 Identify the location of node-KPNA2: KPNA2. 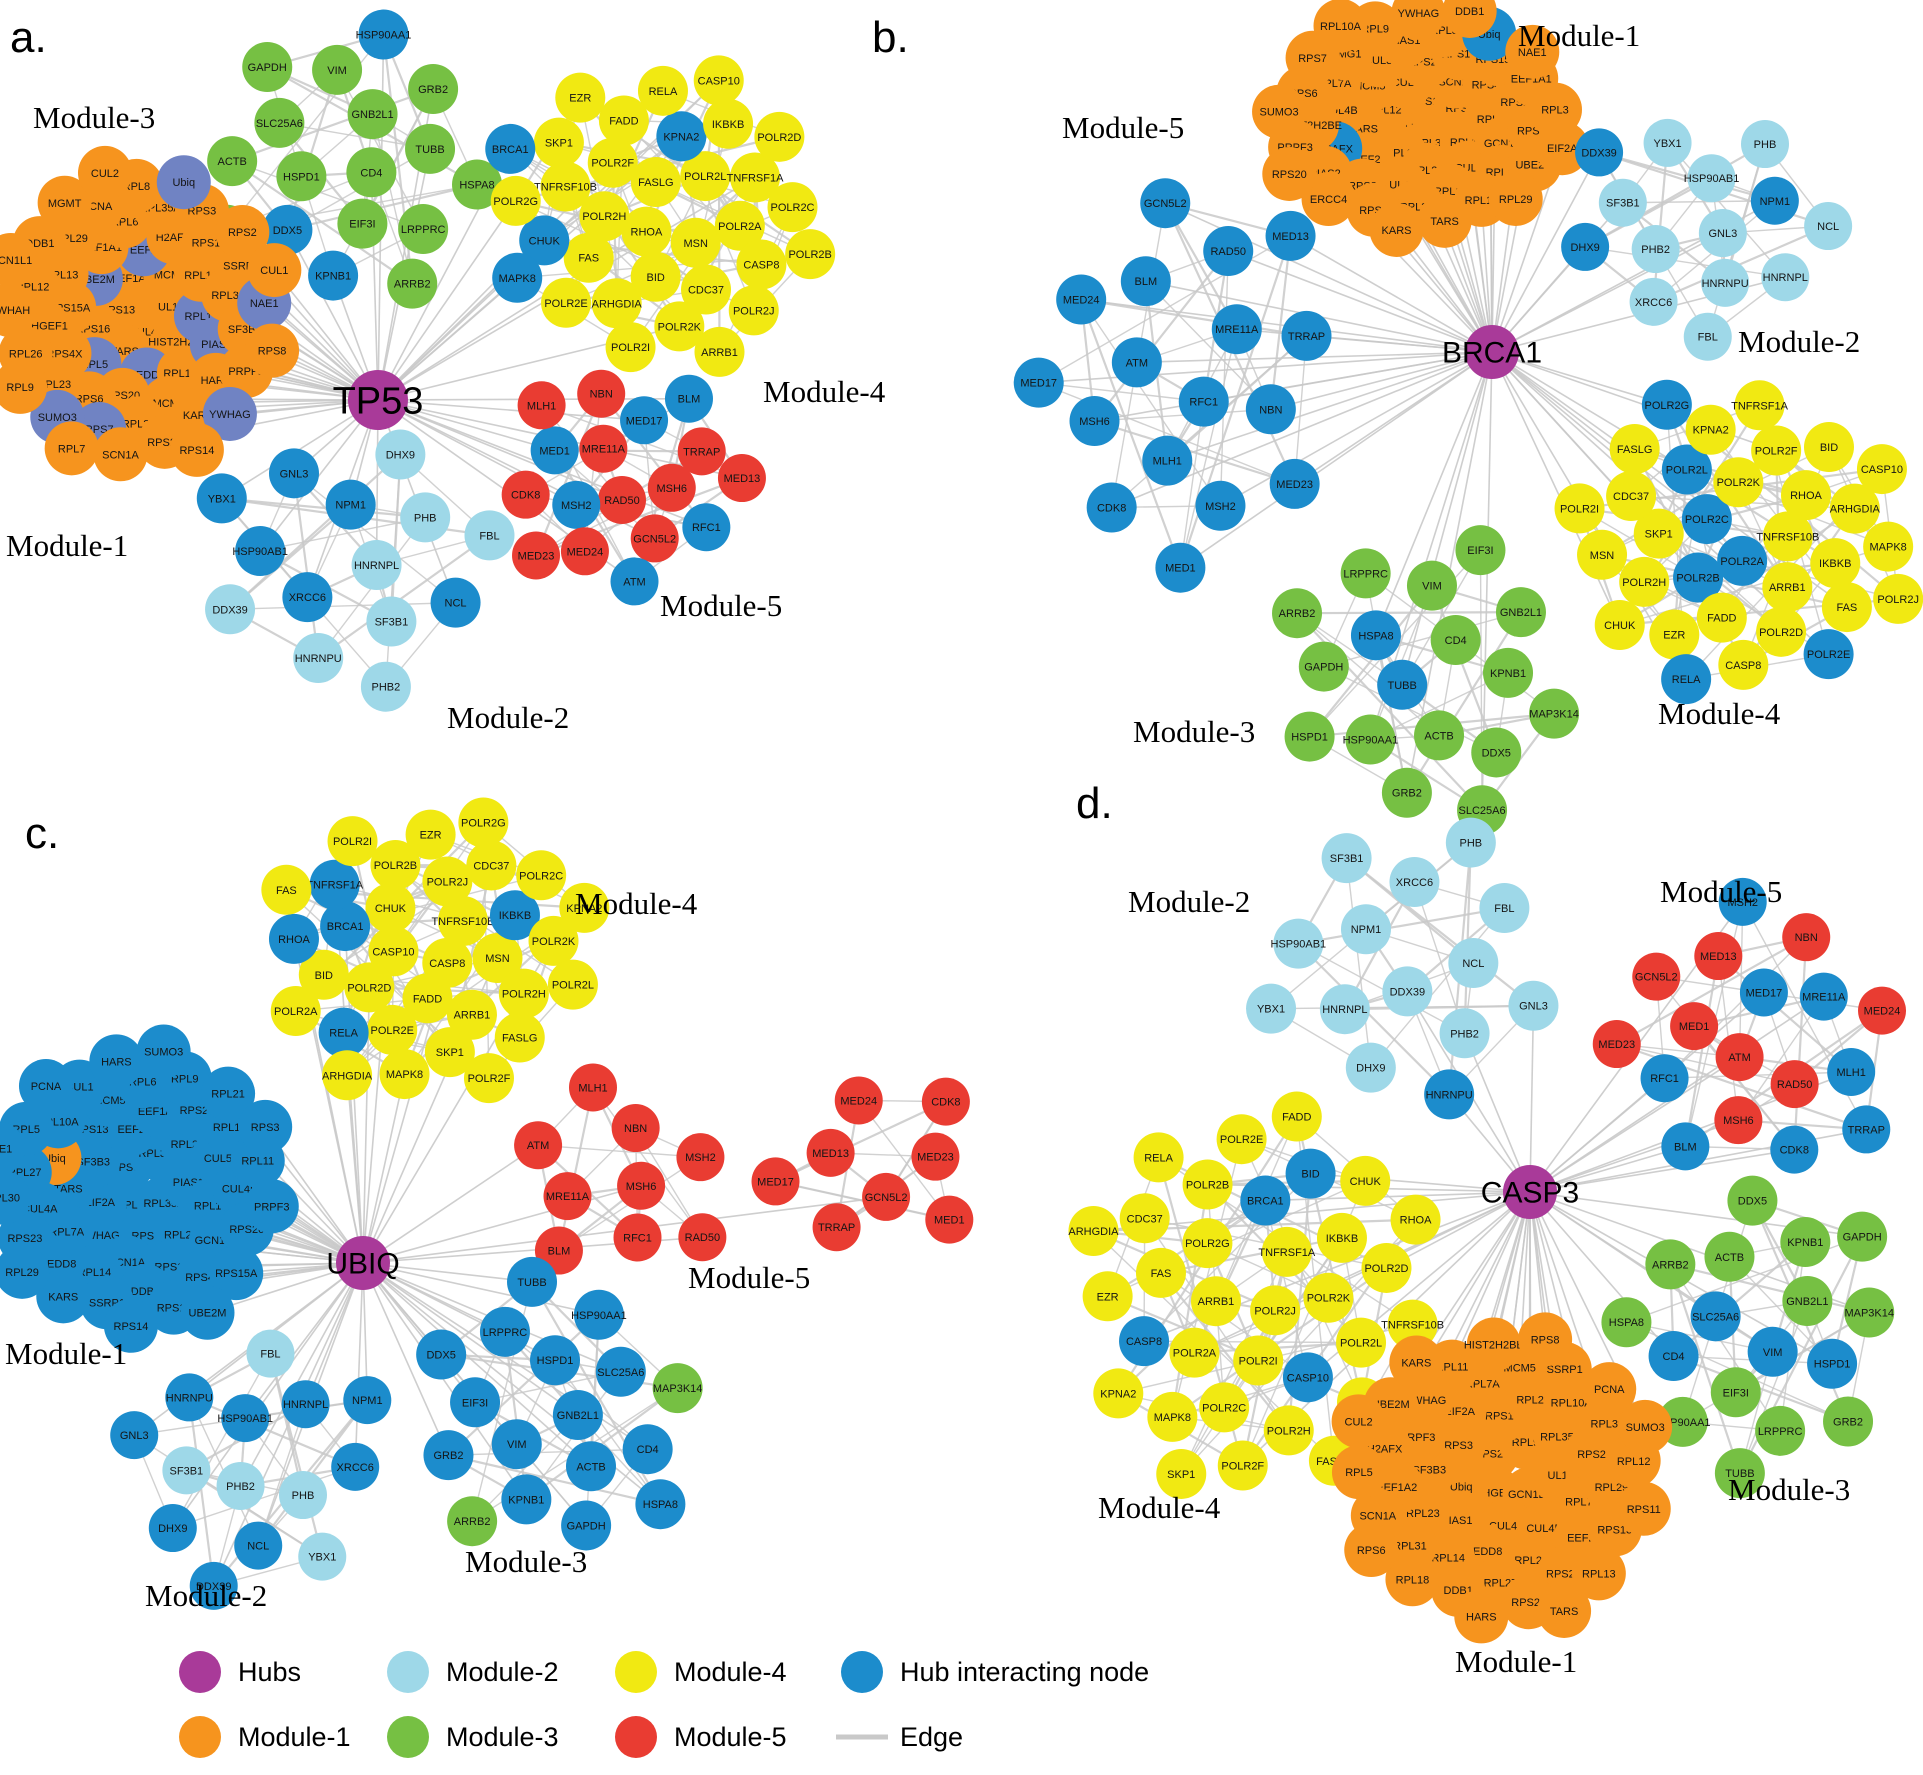
(681, 136).